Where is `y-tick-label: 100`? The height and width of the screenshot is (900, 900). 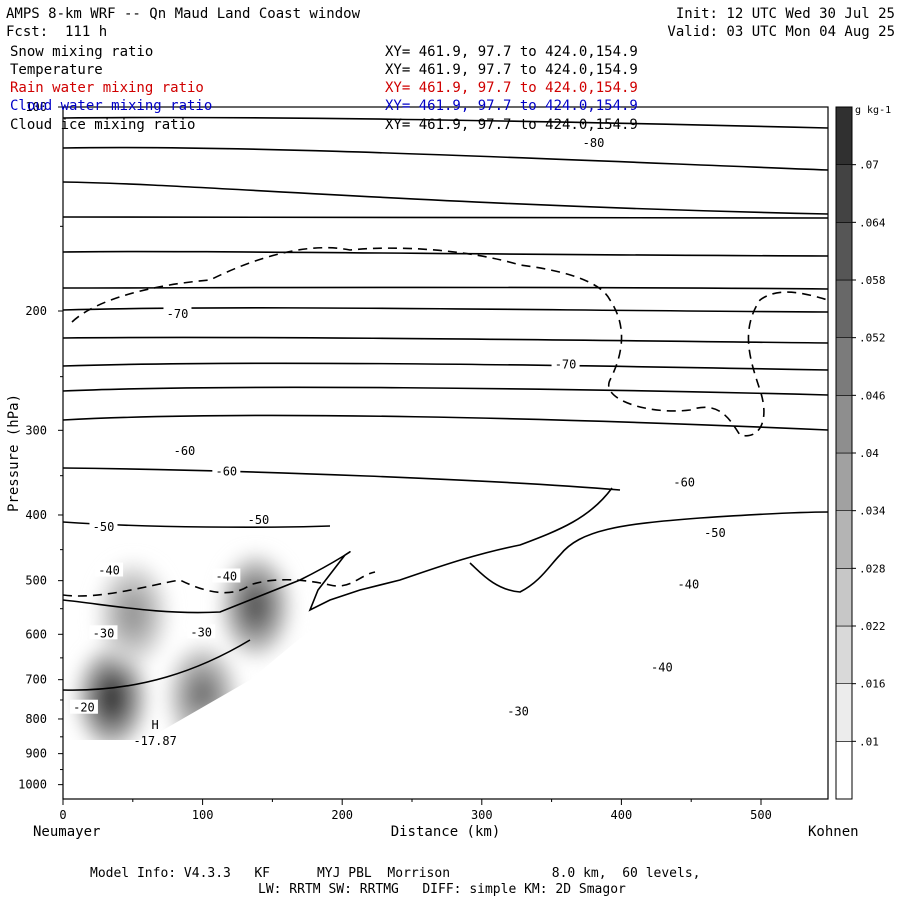
y-tick-label: 100 is located at coordinates (36, 107).